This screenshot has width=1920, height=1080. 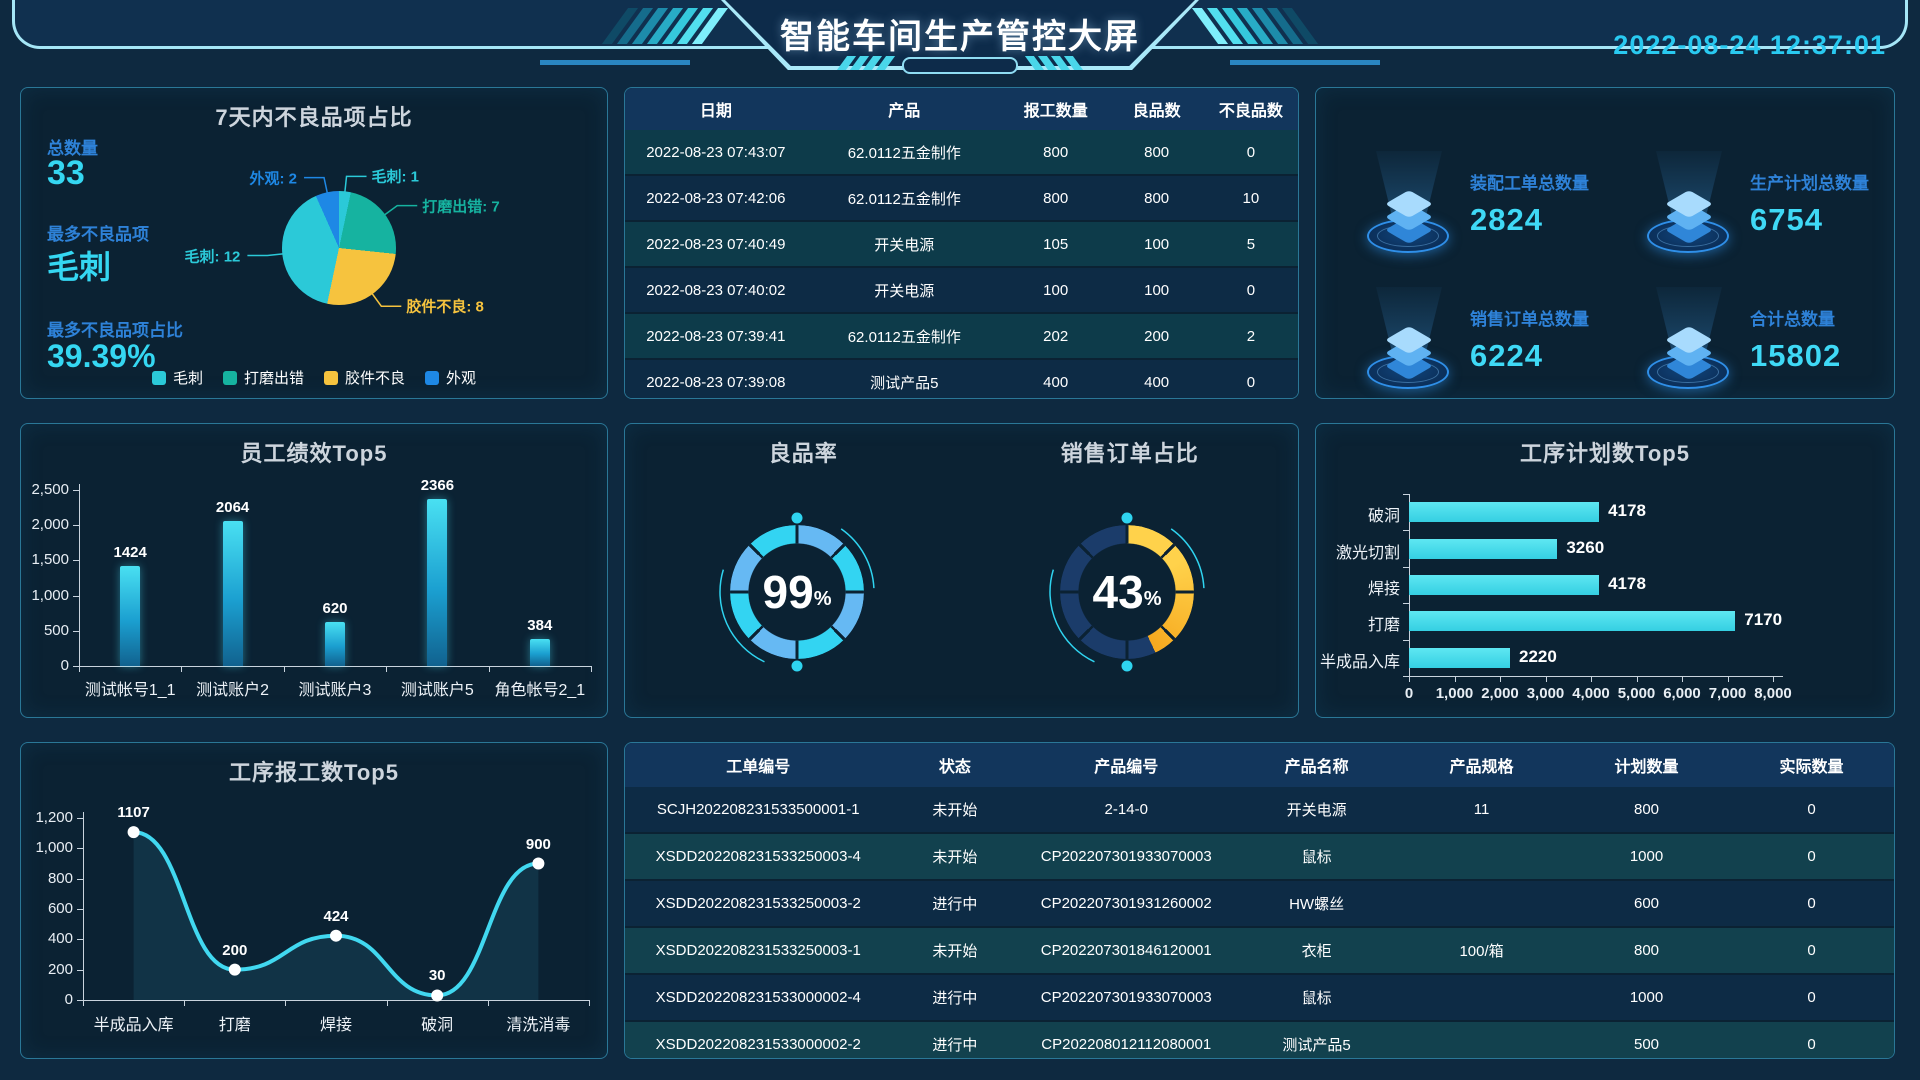 I want to click on table-cell: 10, so click(x=1250, y=198).